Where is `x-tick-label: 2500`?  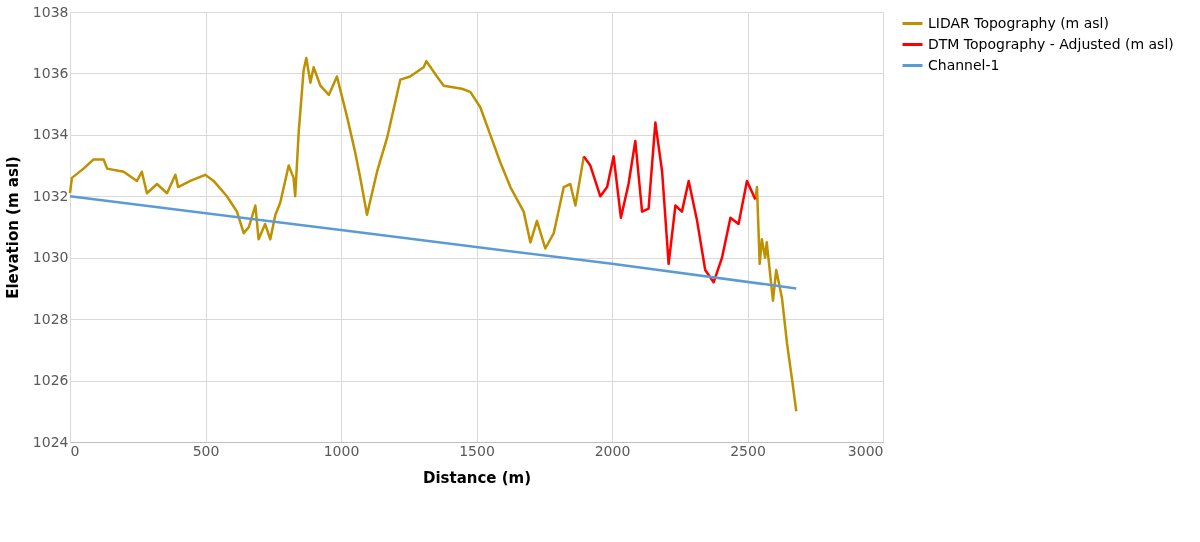
x-tick-label: 2500 is located at coordinates (748, 450).